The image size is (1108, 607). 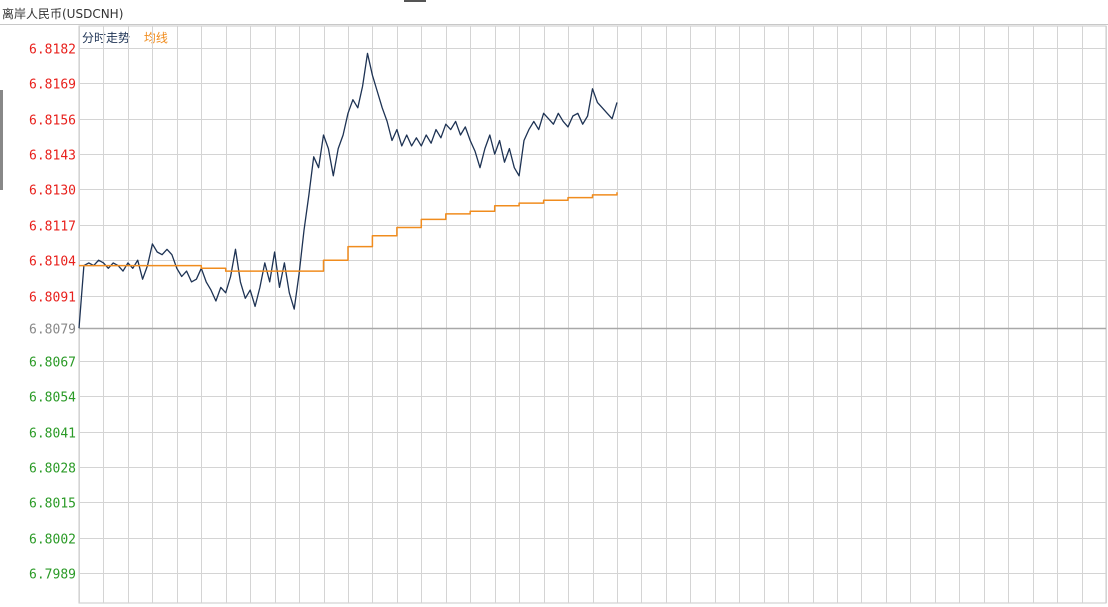 What do you see at coordinates (52, 156) in the screenshot?
I see `y-tick-label: 6.8143` at bounding box center [52, 156].